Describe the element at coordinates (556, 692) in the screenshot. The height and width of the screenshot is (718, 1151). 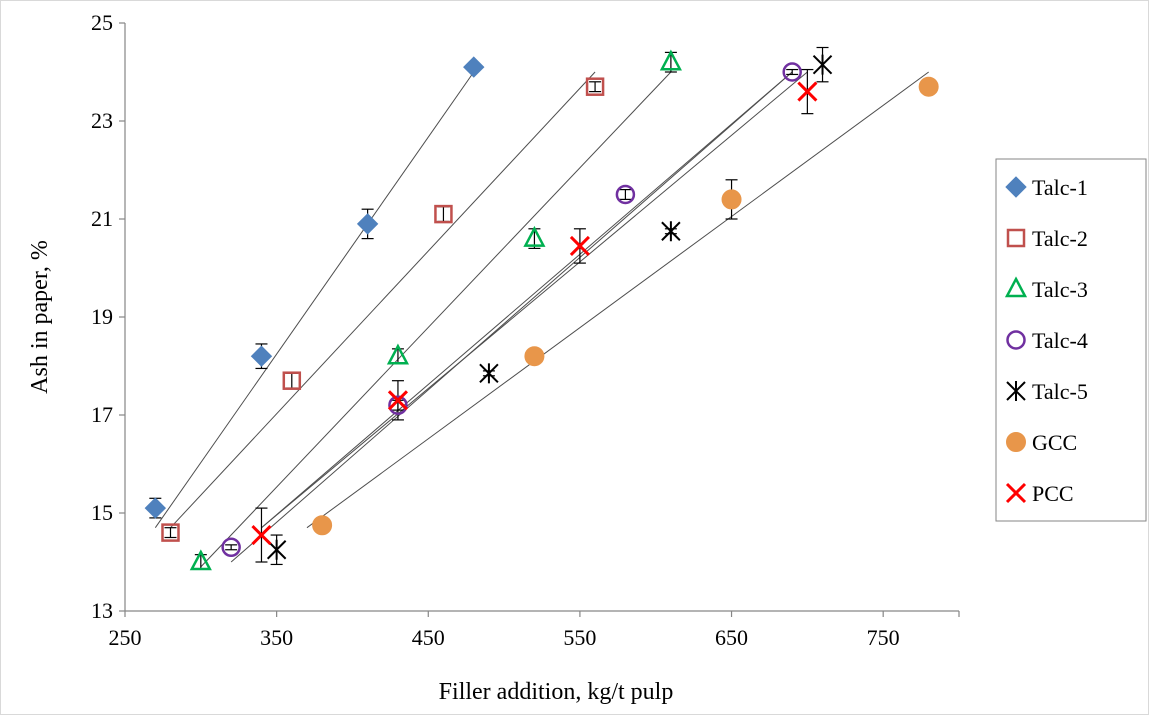
I see `x-axis-title: Filler addition, kg/t pulp` at that location.